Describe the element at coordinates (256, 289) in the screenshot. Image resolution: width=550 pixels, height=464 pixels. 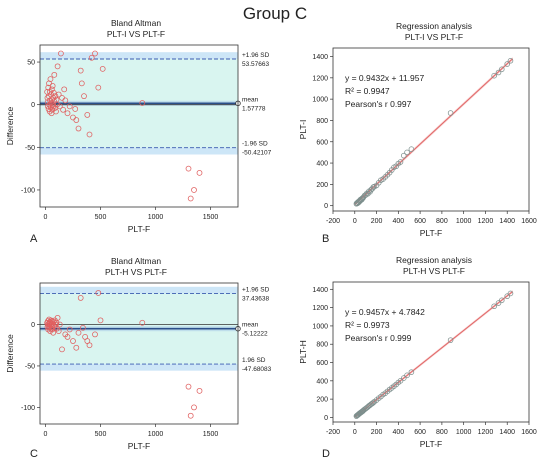
I see `upper-sd-label: +1.96 SD` at that location.